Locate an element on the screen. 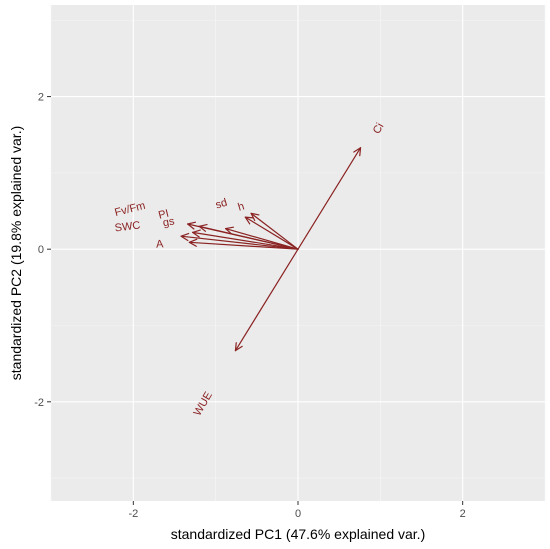 The width and height of the screenshot is (550, 549). variable-label-gs: gs is located at coordinates (169, 222).